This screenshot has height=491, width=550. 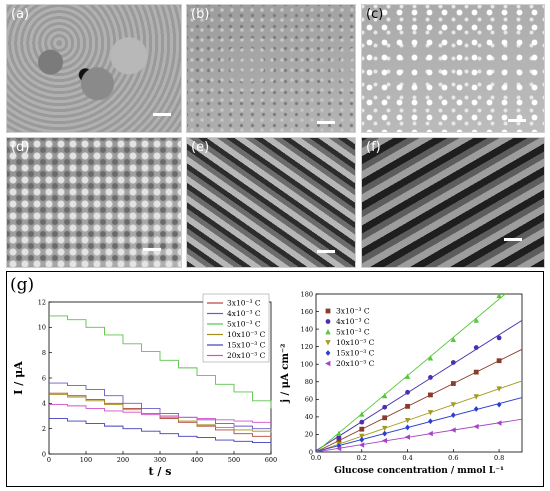 What do you see at coordinates (453, 202) in the screenshot?
I see `sem-panel-f: (f)` at bounding box center [453, 202].